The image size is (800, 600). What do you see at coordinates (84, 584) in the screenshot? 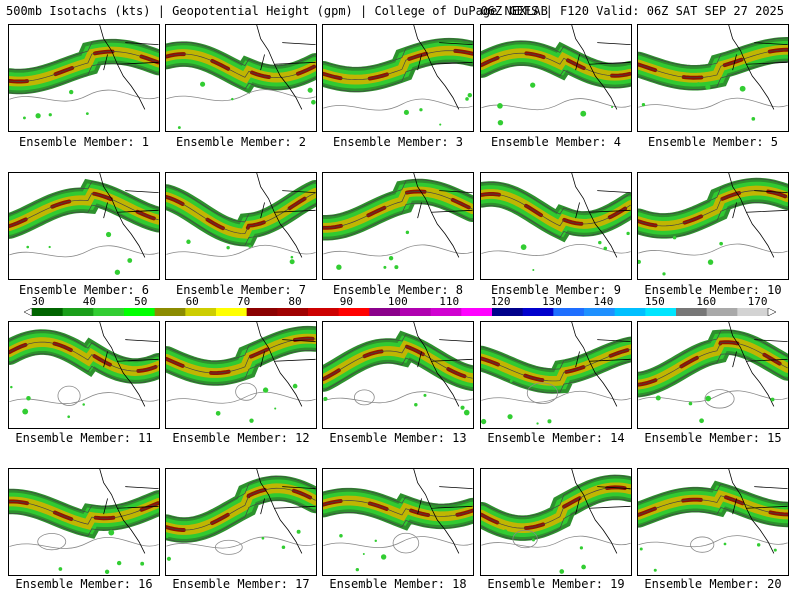
I see `ensemble-member-label: Ensemble Member: 16` at bounding box center [84, 584].